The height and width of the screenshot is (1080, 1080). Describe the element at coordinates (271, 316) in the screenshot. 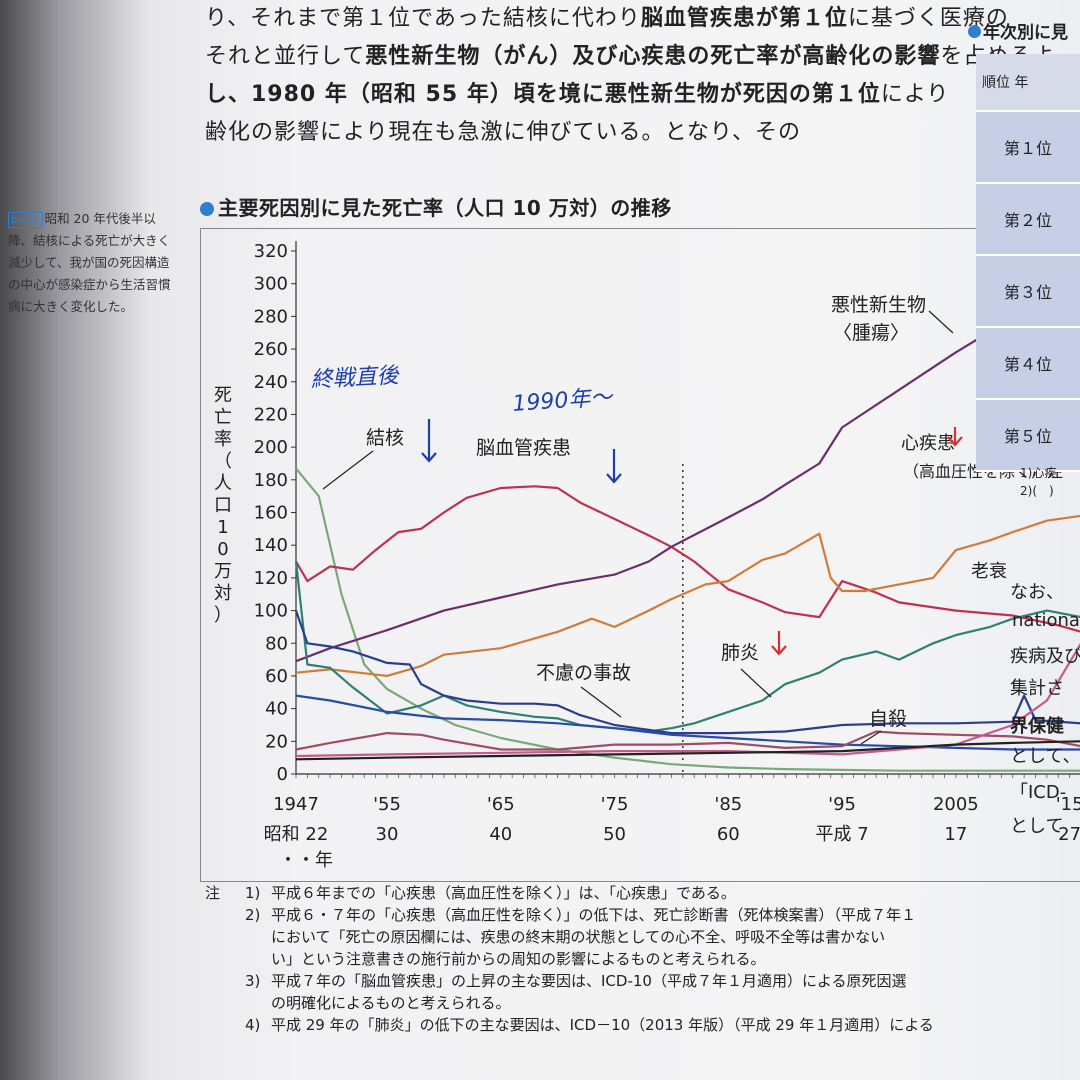

I see `y-tick-label: 280` at that location.